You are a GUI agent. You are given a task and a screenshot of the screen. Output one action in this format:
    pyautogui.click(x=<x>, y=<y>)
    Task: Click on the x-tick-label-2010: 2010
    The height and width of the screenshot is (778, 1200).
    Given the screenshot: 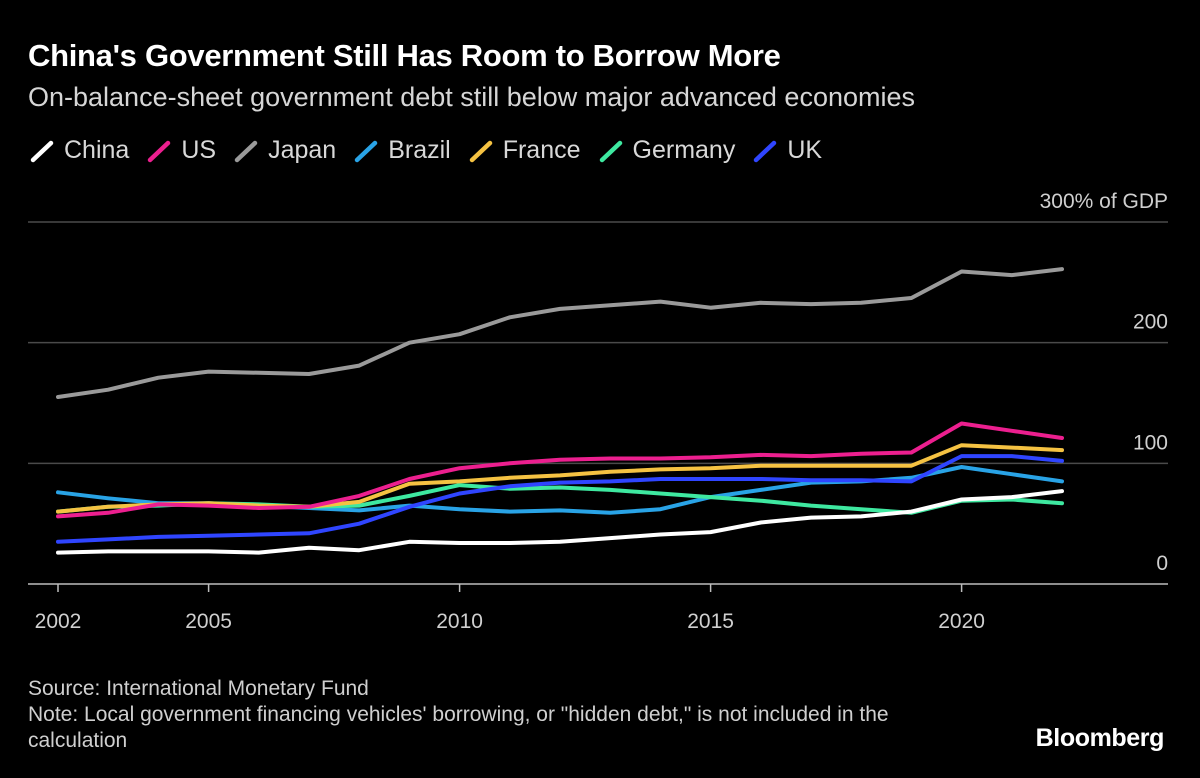 What is the action you would take?
    pyautogui.click(x=459, y=621)
    